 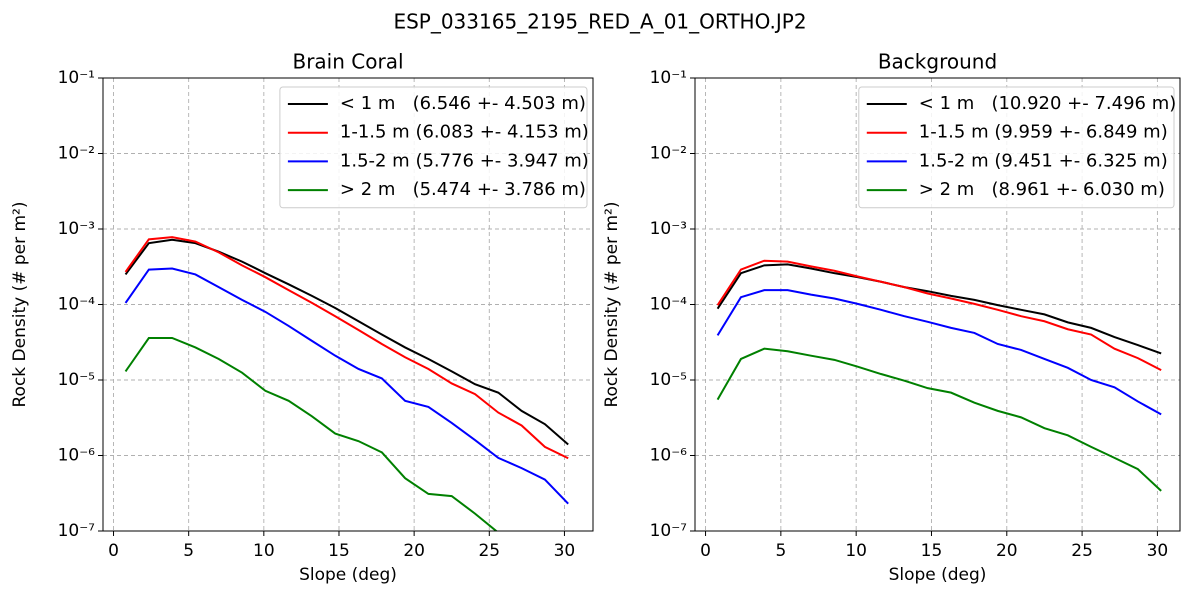 I want to click on axes-title: Background, so click(x=937, y=62).